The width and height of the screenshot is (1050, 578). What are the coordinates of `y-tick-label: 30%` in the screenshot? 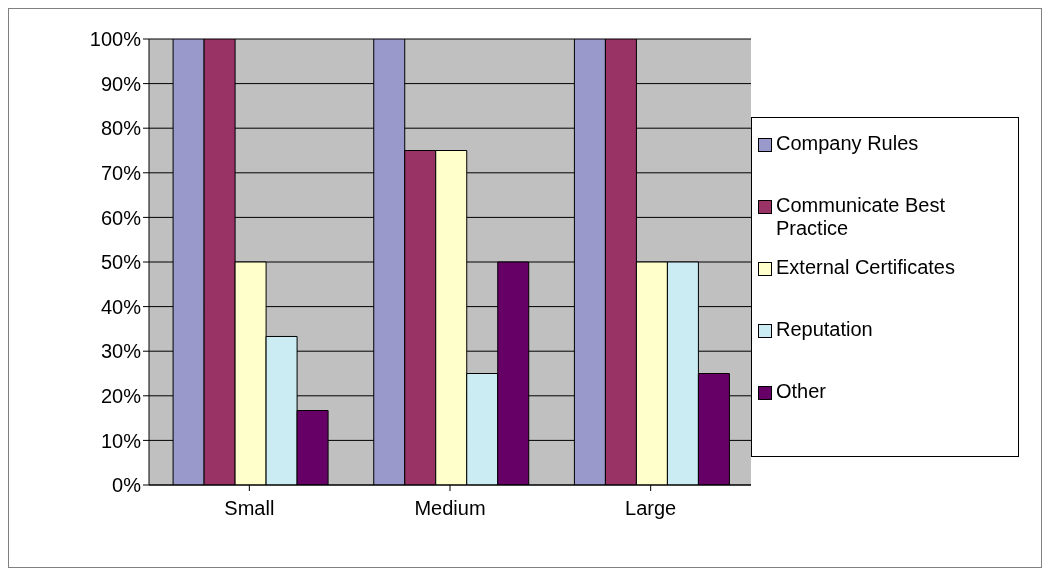 It's located at (121, 351).